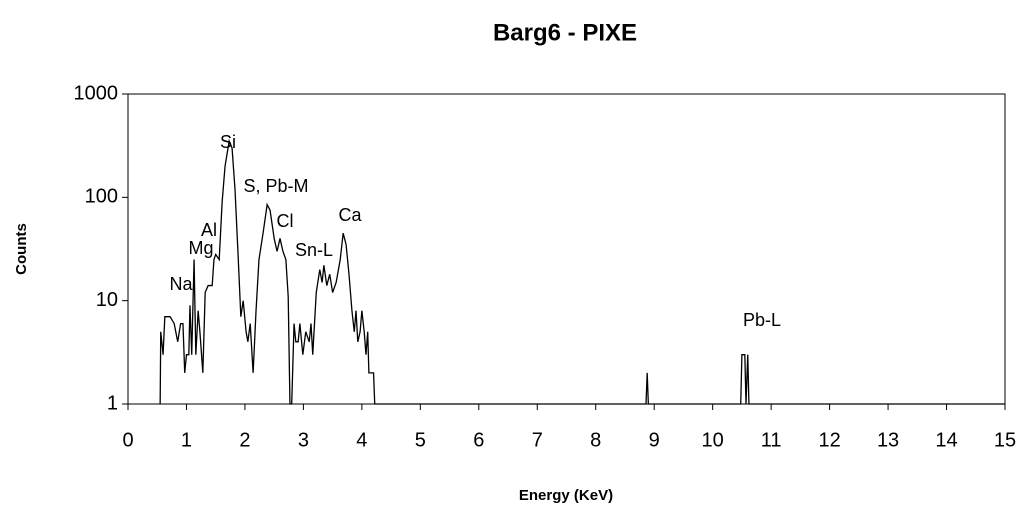  Describe the element at coordinates (595, 440) in the screenshot. I see `x-tick-label: 8` at that location.